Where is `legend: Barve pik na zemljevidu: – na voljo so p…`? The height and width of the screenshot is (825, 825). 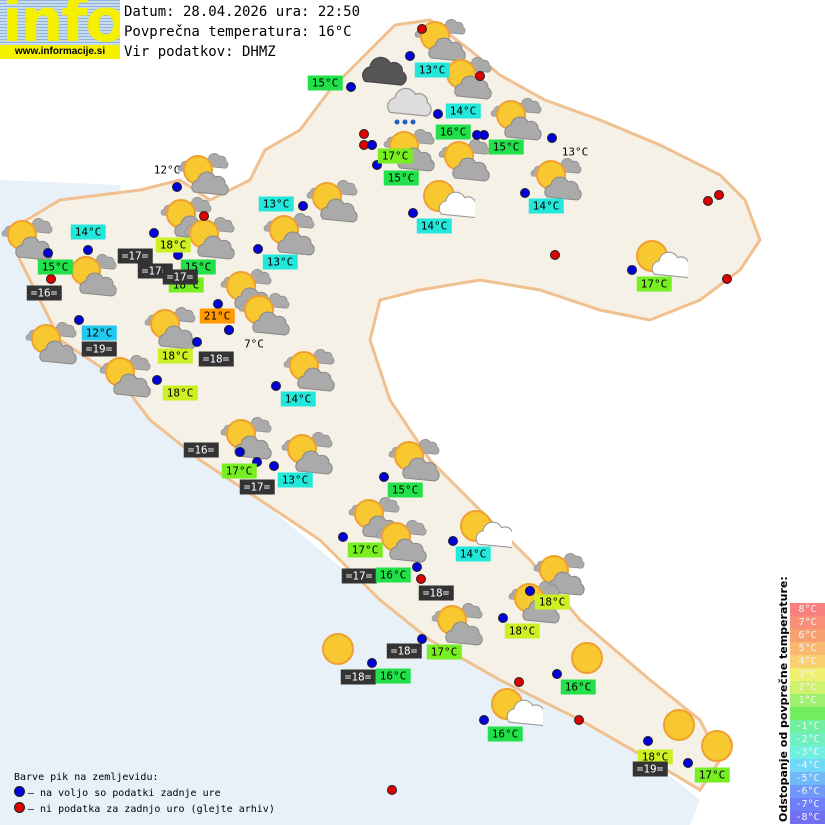
legend: Barve pik na zemljevidu: – na voljo so p… is located at coordinates (144, 794).